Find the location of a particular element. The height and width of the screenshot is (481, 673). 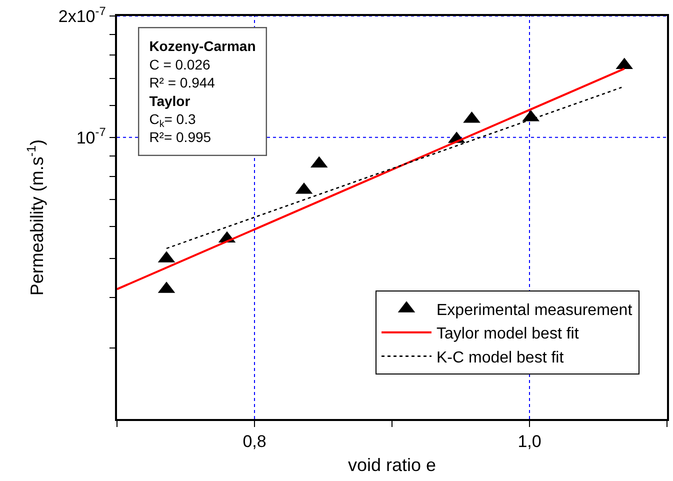

legend-label: Taylor model best fit is located at coordinates (508, 334).